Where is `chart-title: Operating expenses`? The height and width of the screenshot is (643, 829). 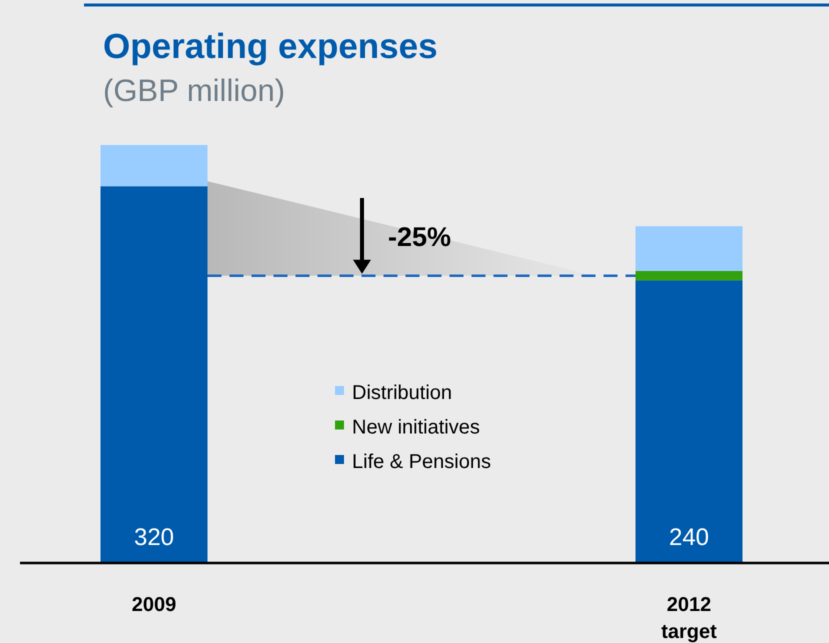
chart-title: Operating expenses is located at coordinates (270, 46).